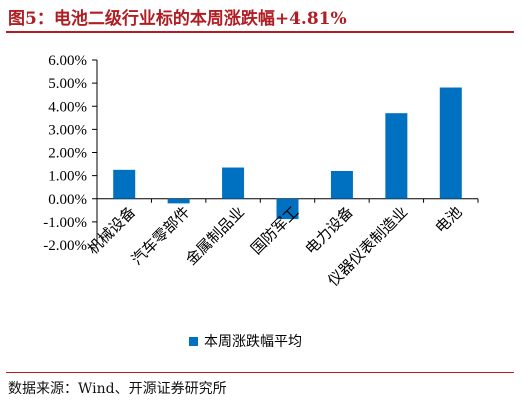 The image size is (522, 405). What do you see at coordinates (215, 236) in the screenshot?
I see `x-category-label: 金属制品业` at bounding box center [215, 236].